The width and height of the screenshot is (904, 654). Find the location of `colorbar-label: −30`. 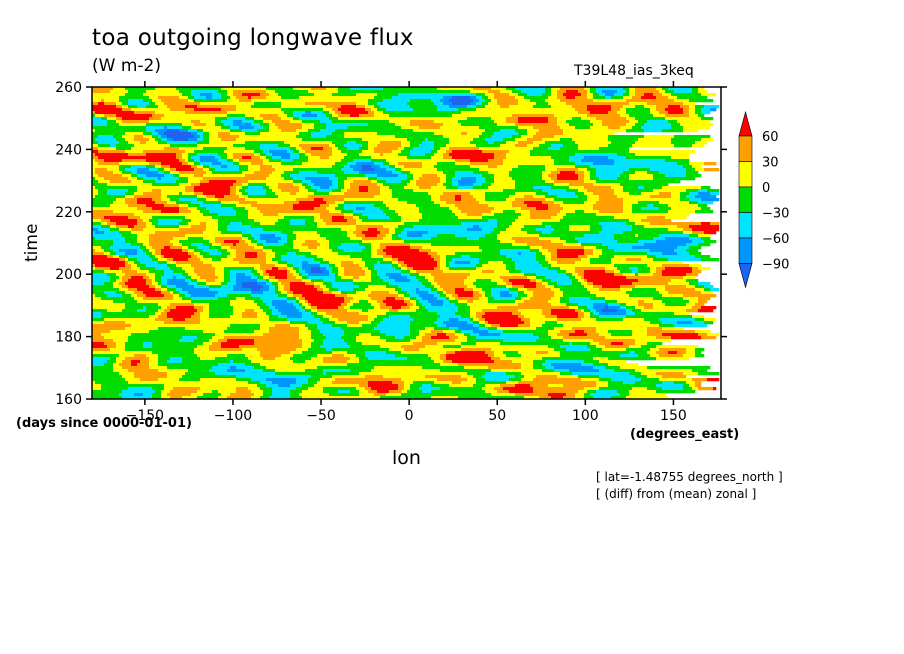

colorbar-label: −30 is located at coordinates (775, 214).